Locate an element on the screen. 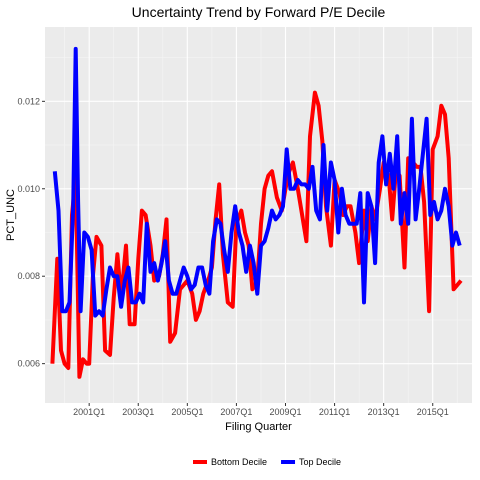 Image resolution: width=480 pixels, height=480 pixels. legend: Bottom Decile Top Decile is located at coordinates (267, 462).